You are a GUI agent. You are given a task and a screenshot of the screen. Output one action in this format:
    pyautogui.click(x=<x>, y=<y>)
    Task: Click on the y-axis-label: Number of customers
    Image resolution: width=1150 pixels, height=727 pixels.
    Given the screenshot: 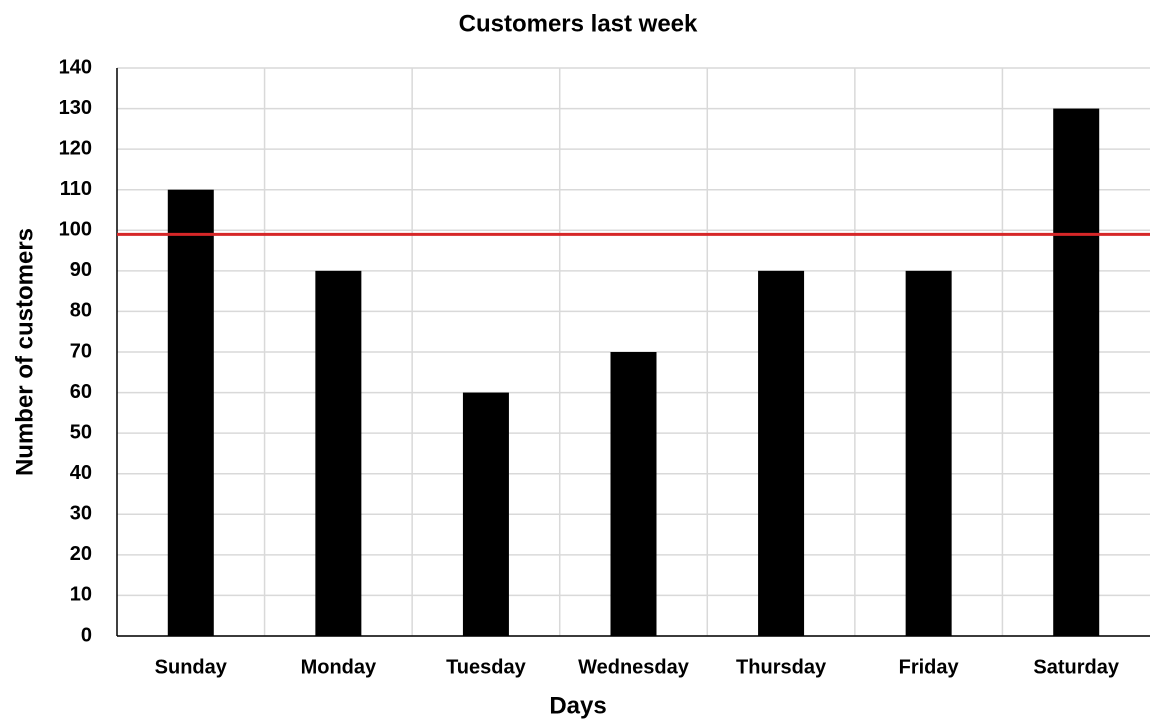 What is the action you would take?
    pyautogui.click(x=24, y=352)
    